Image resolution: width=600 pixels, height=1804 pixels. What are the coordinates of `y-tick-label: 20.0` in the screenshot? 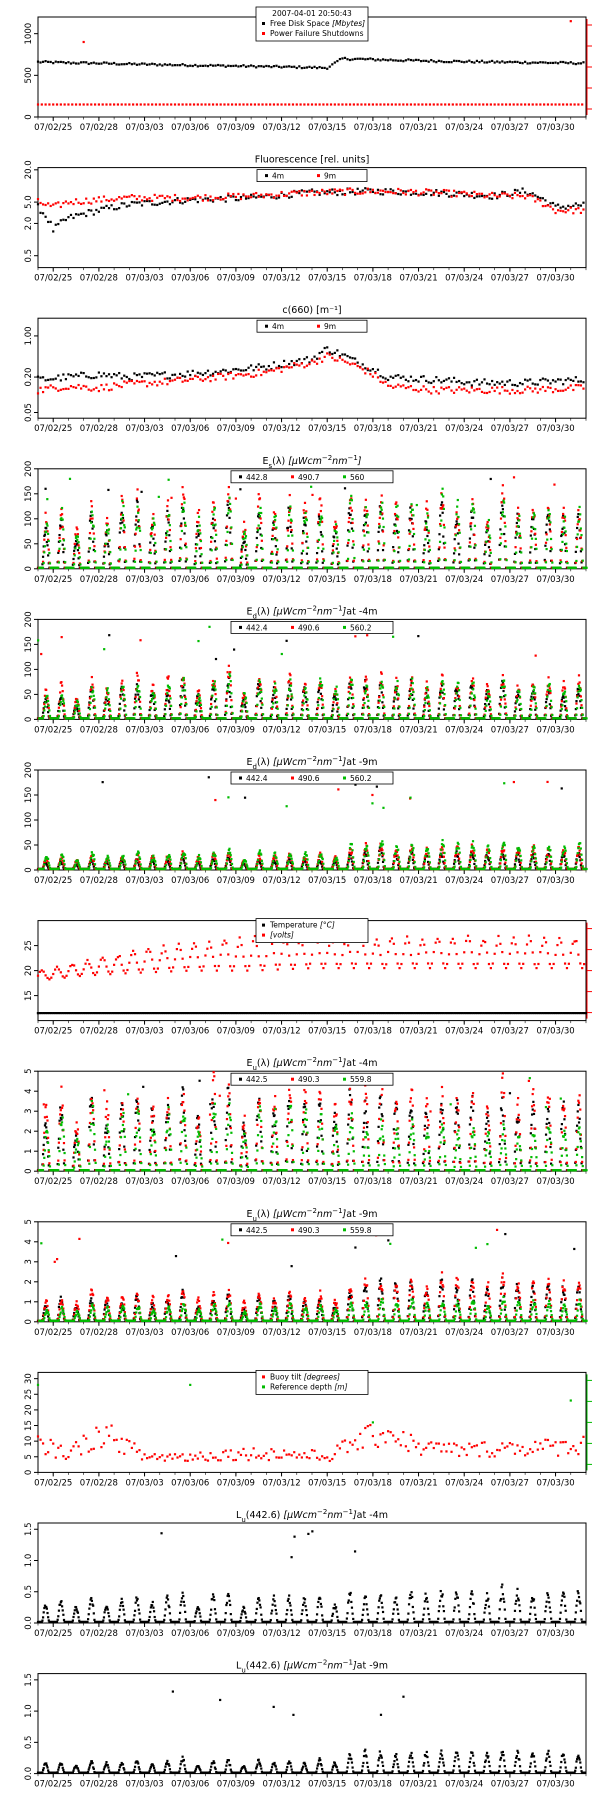 It's located at (29, 169).